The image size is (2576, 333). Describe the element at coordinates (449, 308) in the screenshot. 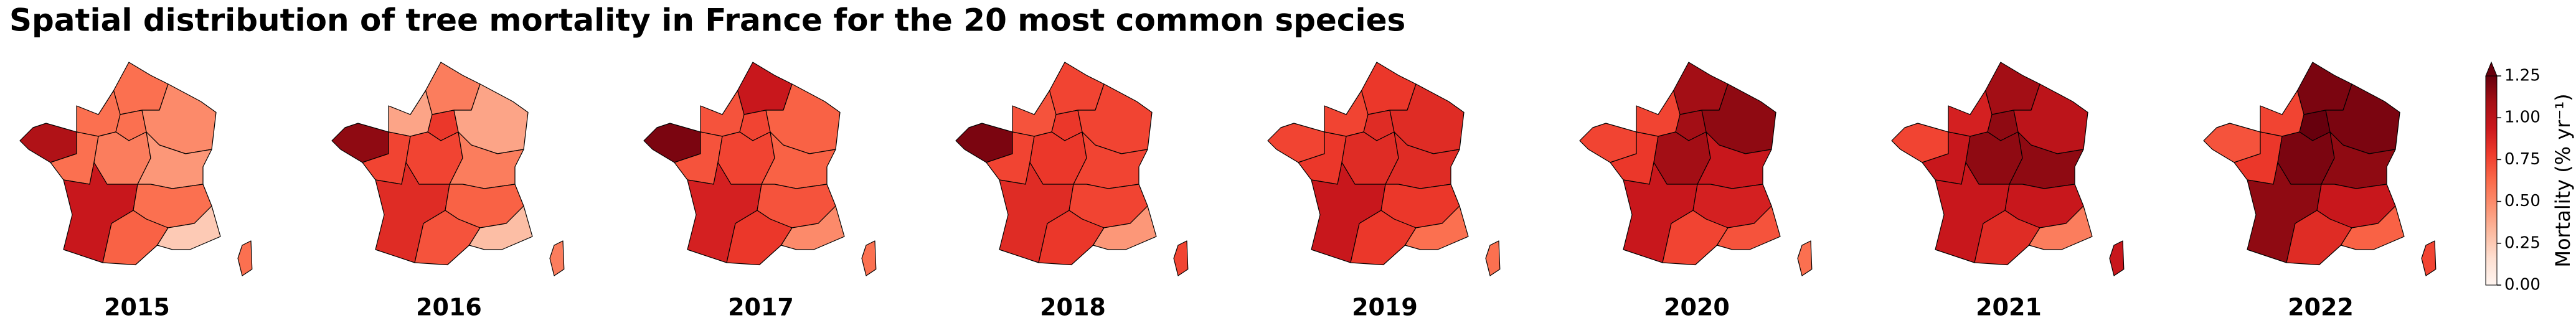

I see `year-label: 2016` at that location.